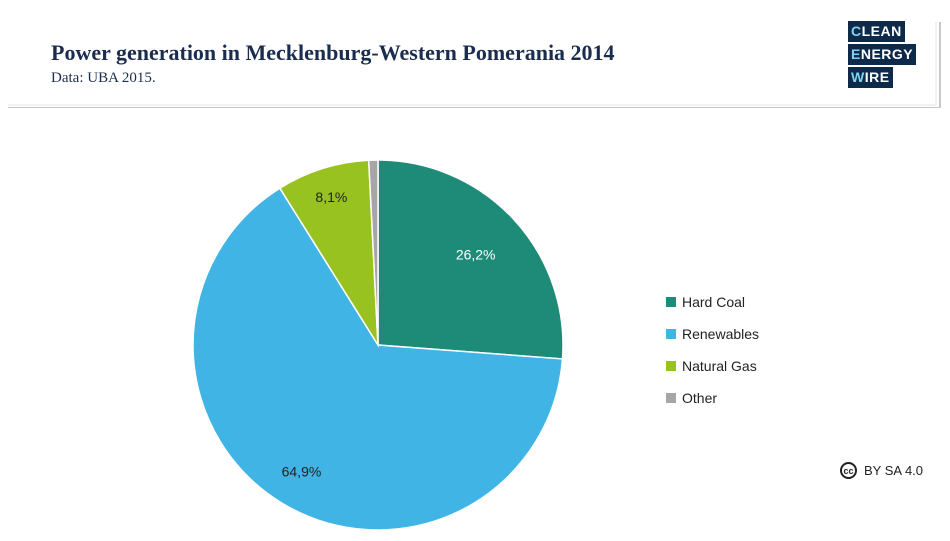 Image resolution: width=950 pixels, height=541 pixels. What do you see at coordinates (700, 398) in the screenshot?
I see `legend-label-other: Other` at bounding box center [700, 398].